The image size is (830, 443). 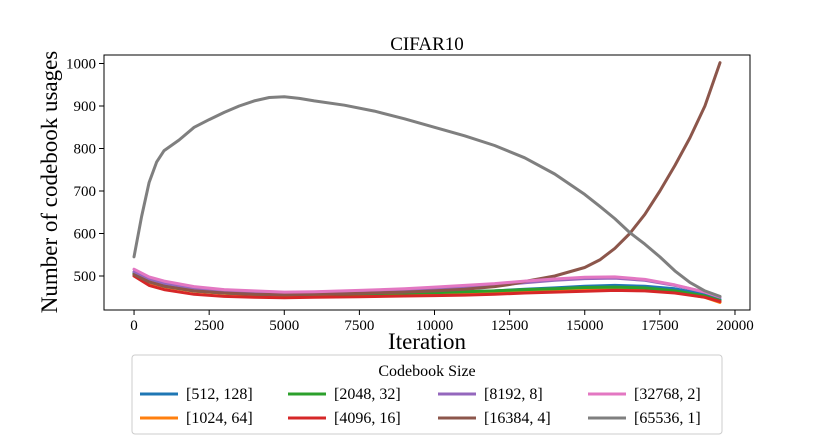 What do you see at coordinates (427, 44) in the screenshot?
I see `chart-title: CIFAR10` at bounding box center [427, 44].